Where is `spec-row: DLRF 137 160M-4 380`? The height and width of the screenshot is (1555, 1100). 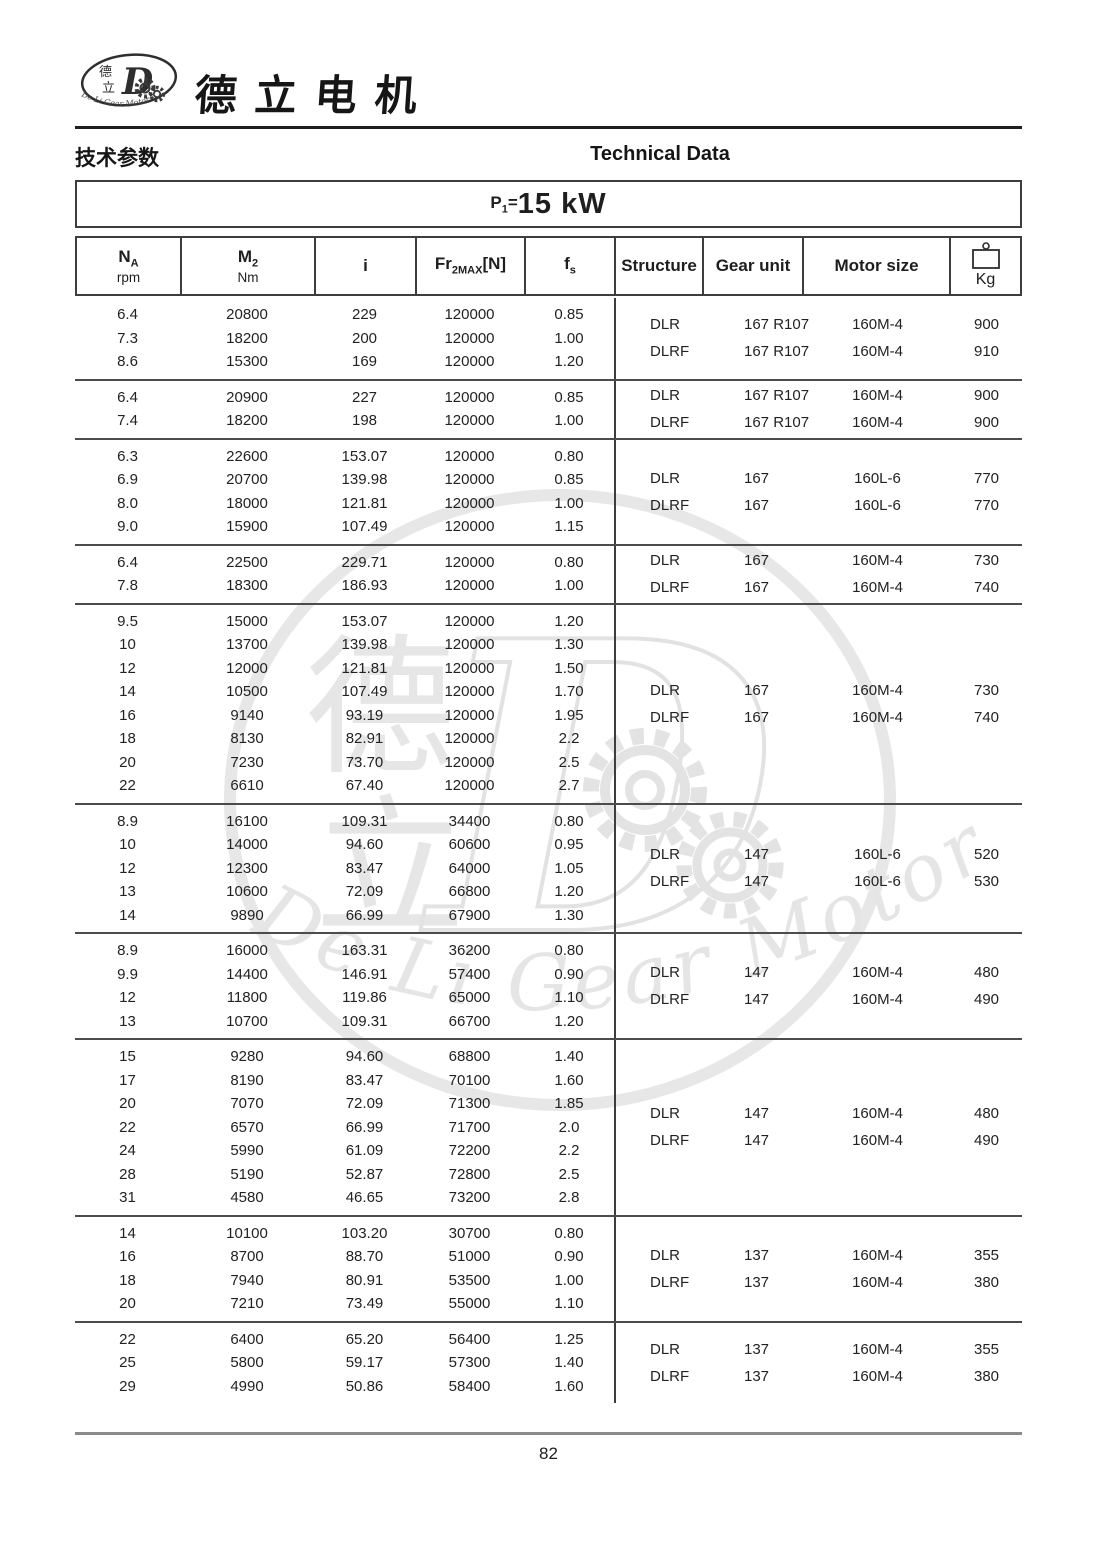
spec-row: DLRF 137 160M-4 380 is located at coordinates (819, 1282).